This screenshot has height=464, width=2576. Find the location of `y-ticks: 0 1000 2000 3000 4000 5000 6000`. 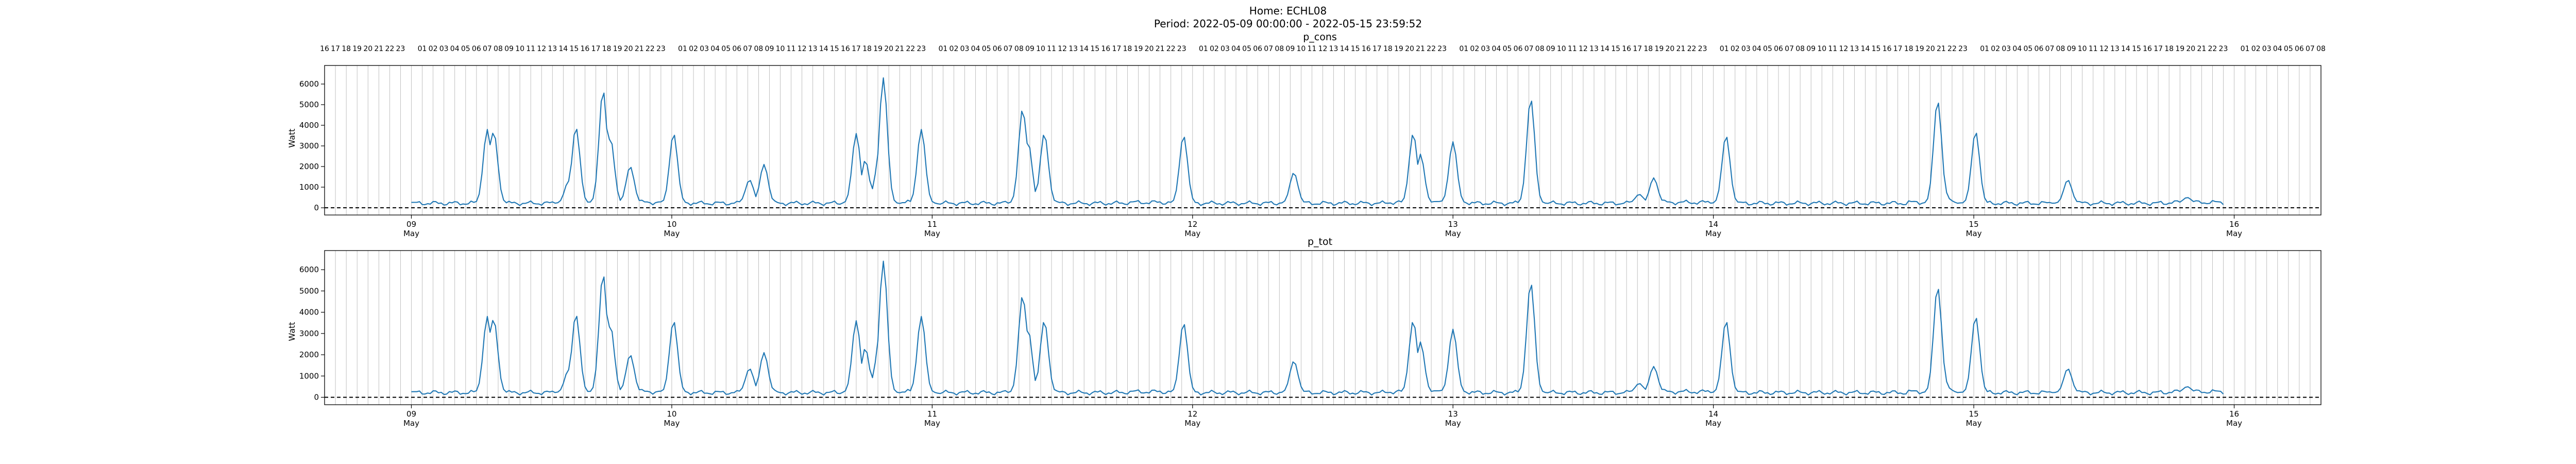

y-ticks: 0 1000 2000 3000 4000 5000 6000 is located at coordinates (312, 145).